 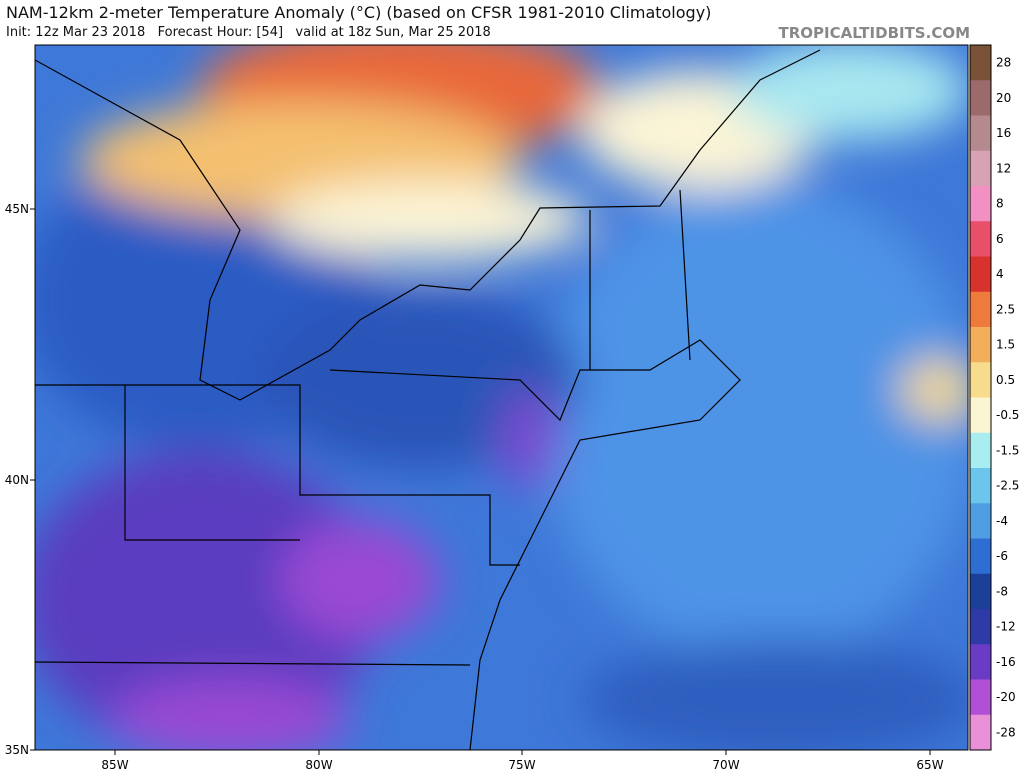 What do you see at coordinates (929, 765) in the screenshot?
I see `lon-label: 65W` at bounding box center [929, 765].